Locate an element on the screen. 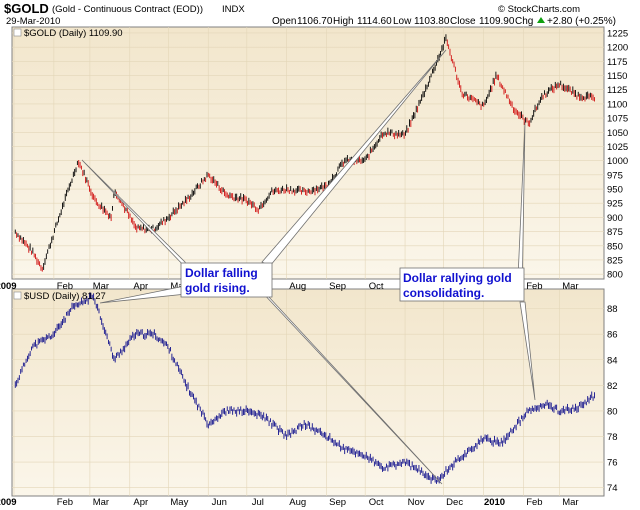 The width and height of the screenshot is (640, 510). gold-legend: $GOLD (Daily) 1109.90 is located at coordinates (73, 33).